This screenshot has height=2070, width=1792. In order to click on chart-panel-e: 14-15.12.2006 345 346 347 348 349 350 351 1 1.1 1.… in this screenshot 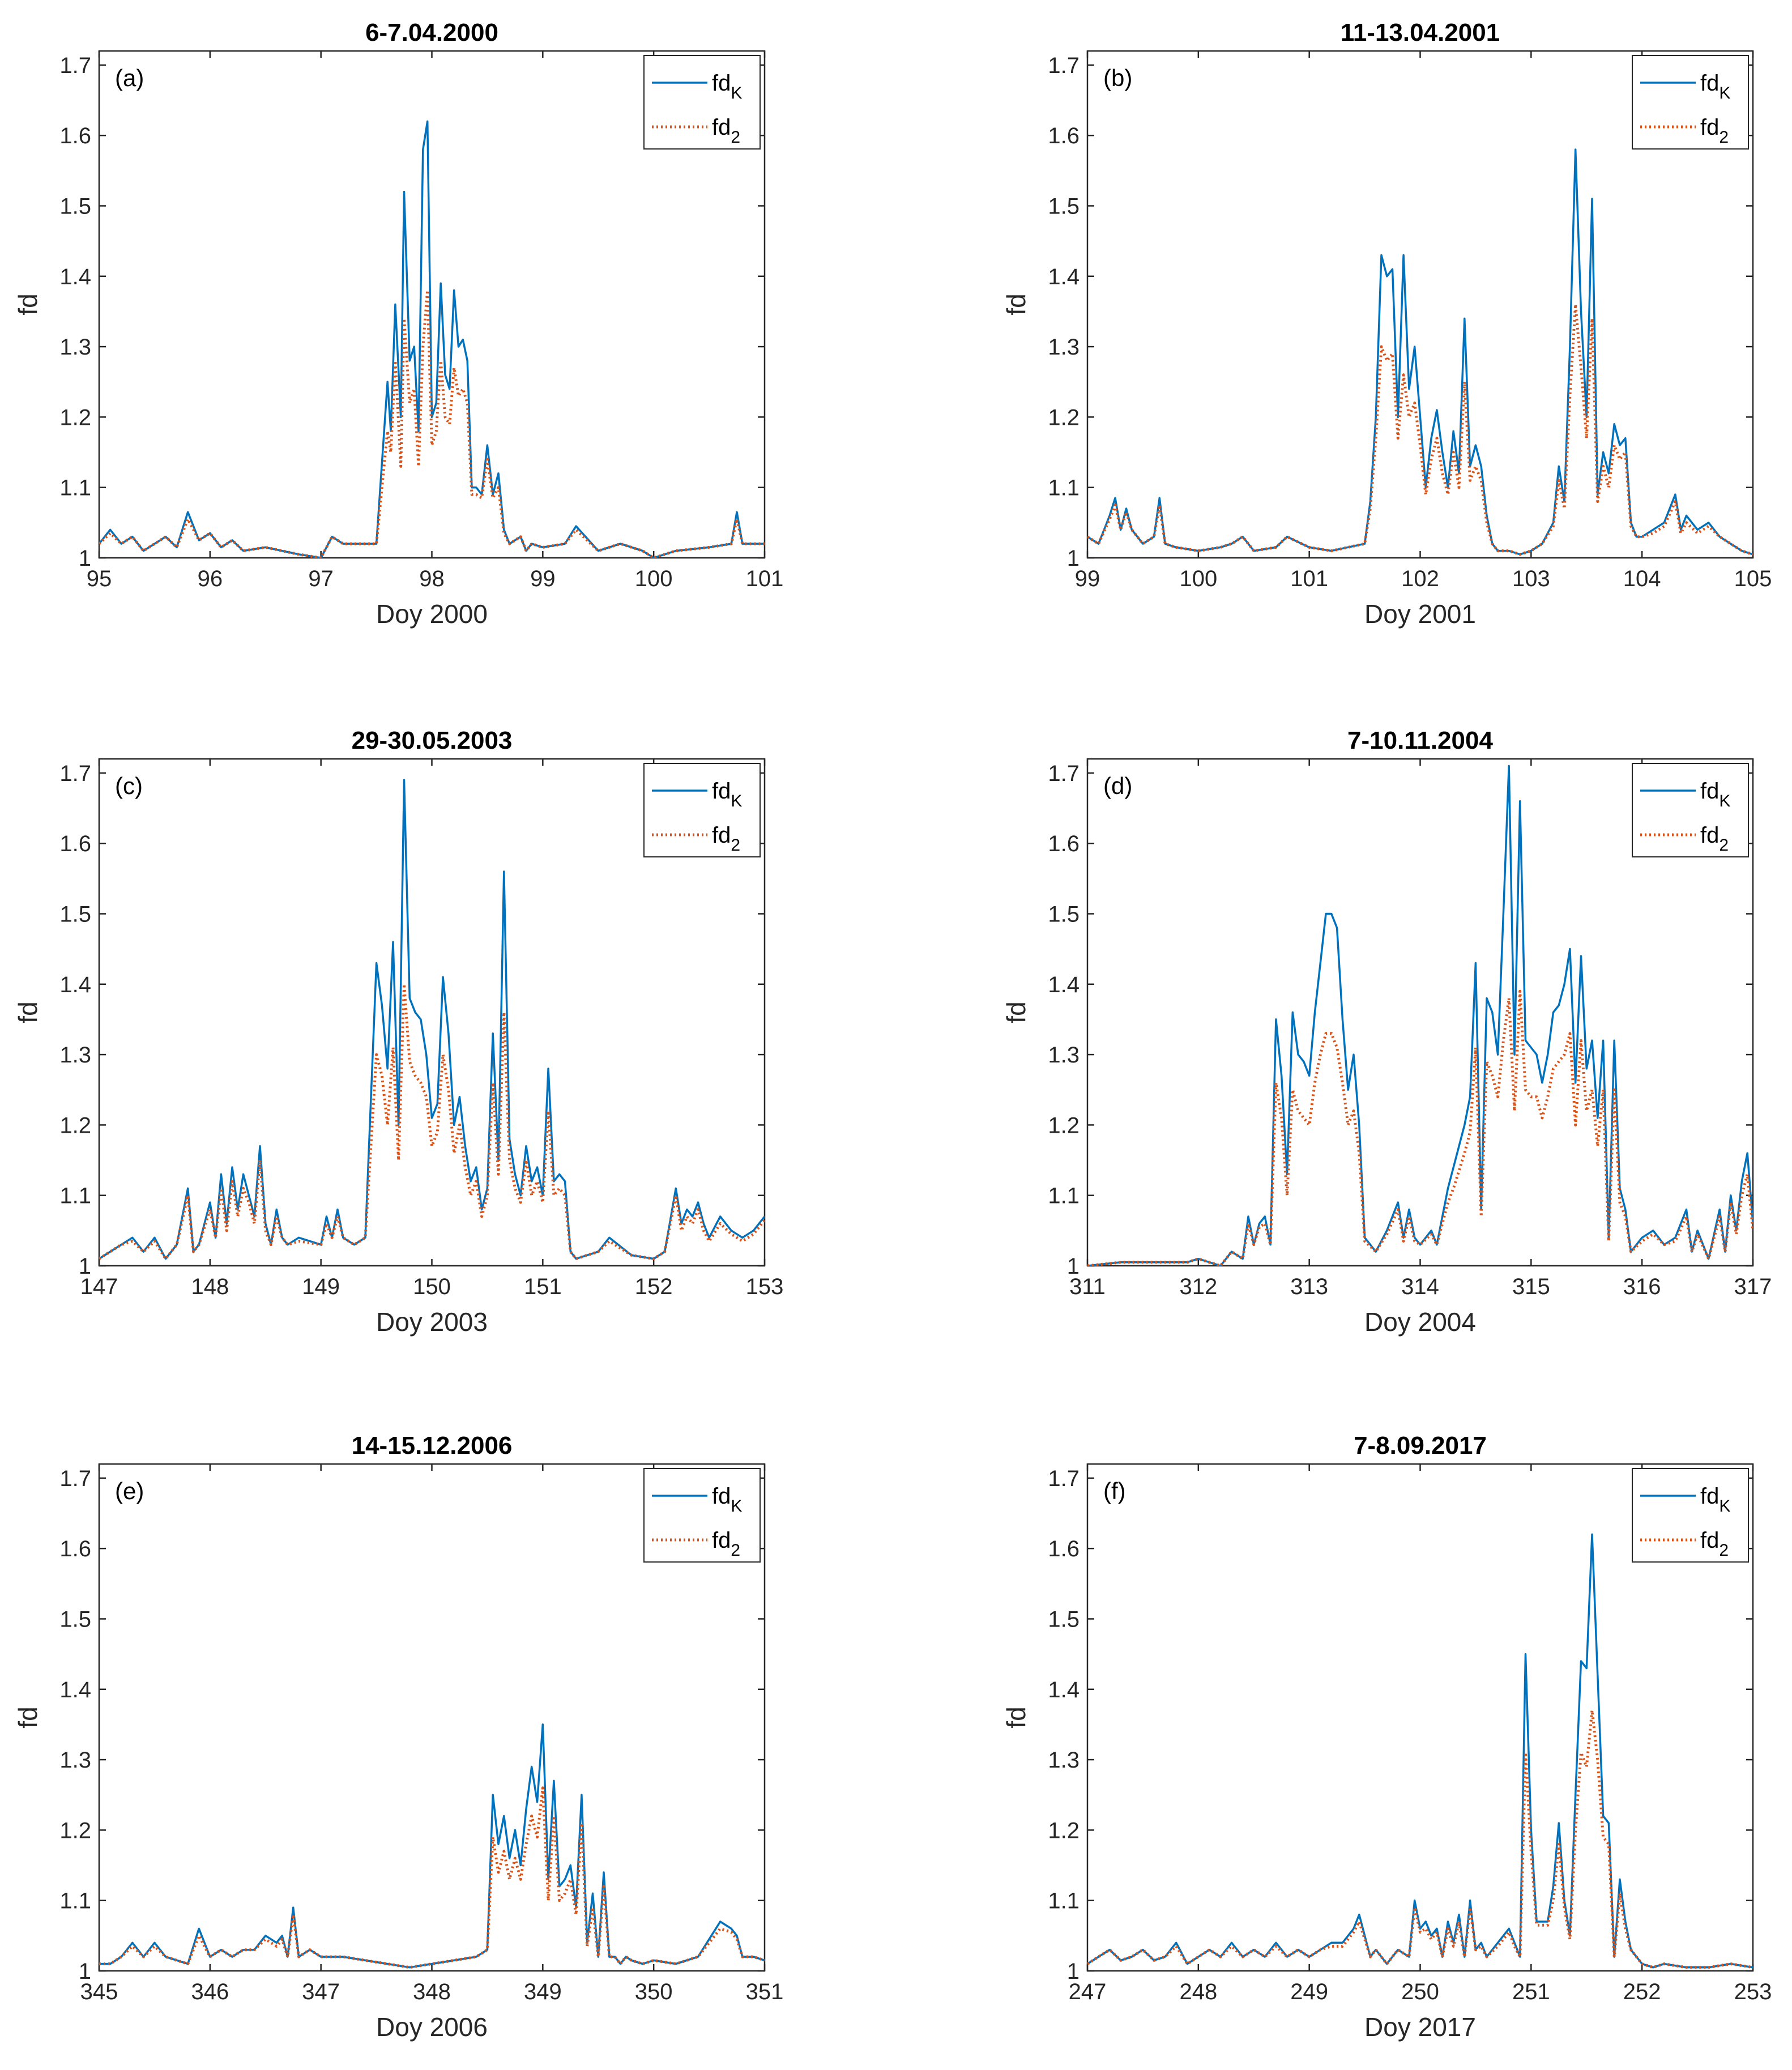, I will do `click(398, 1737)`.